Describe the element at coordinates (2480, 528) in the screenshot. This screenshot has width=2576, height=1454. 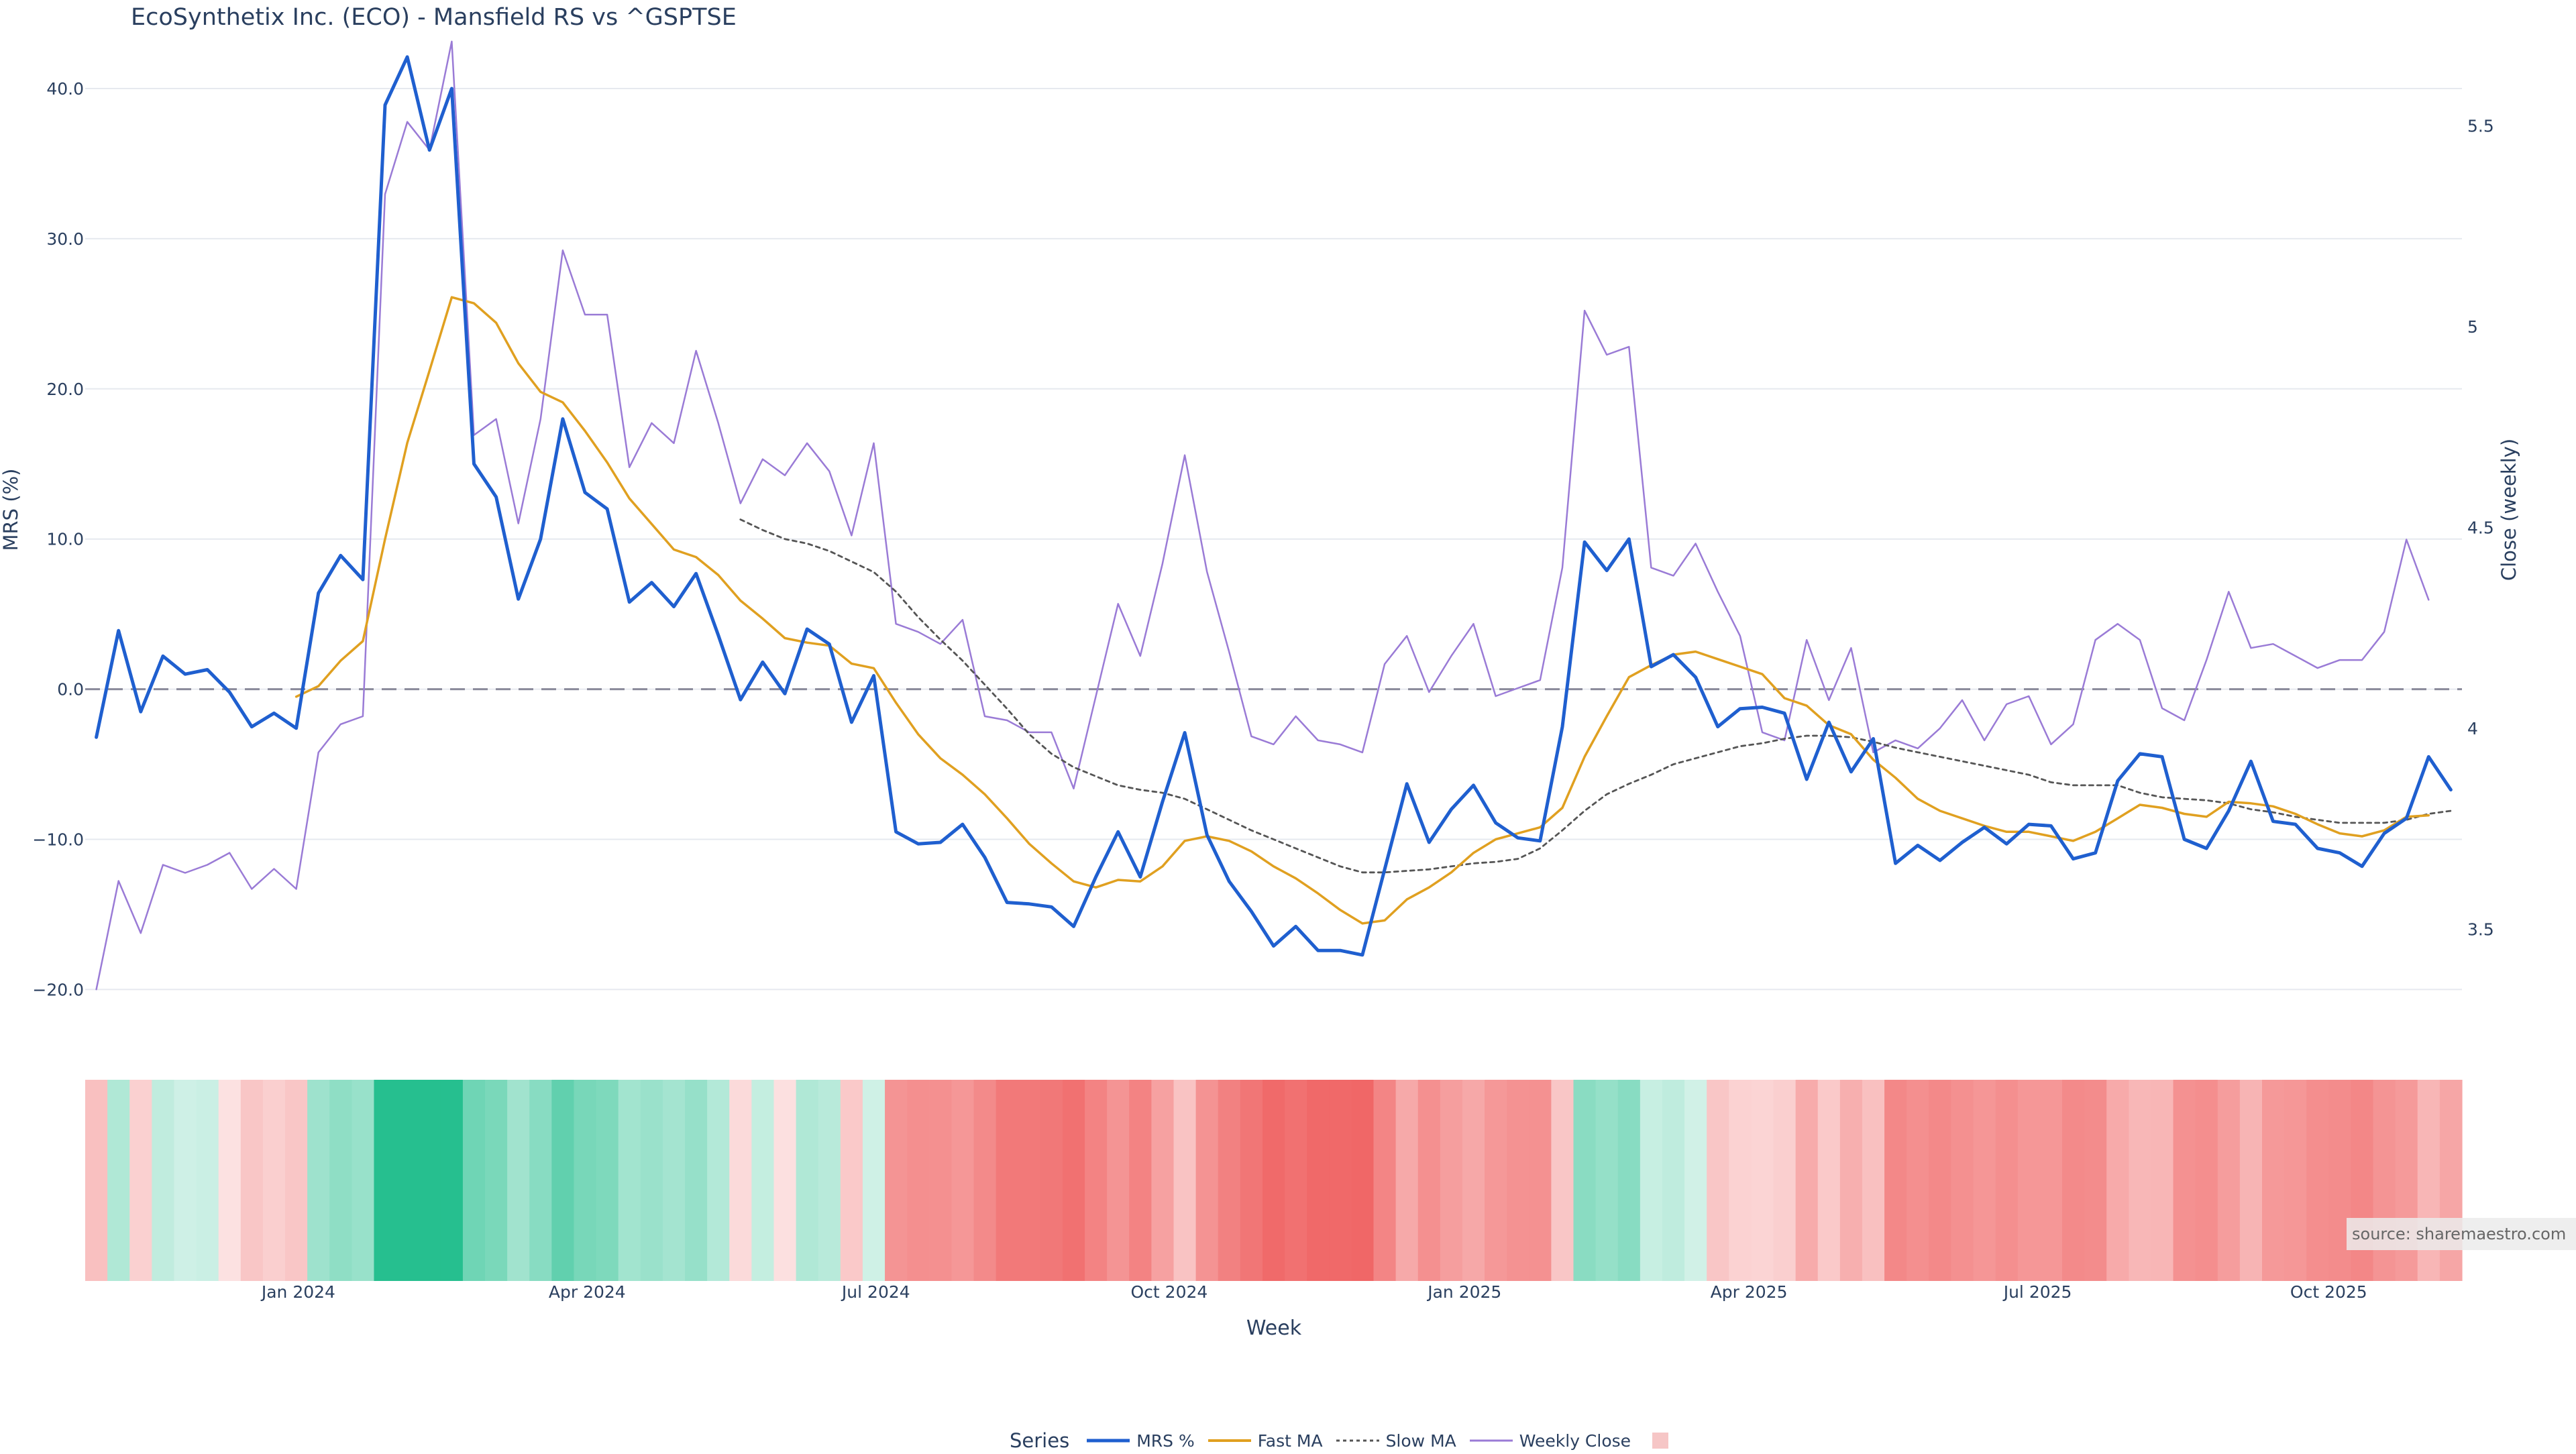
I see `y2-tick-label: 4.5` at that location.